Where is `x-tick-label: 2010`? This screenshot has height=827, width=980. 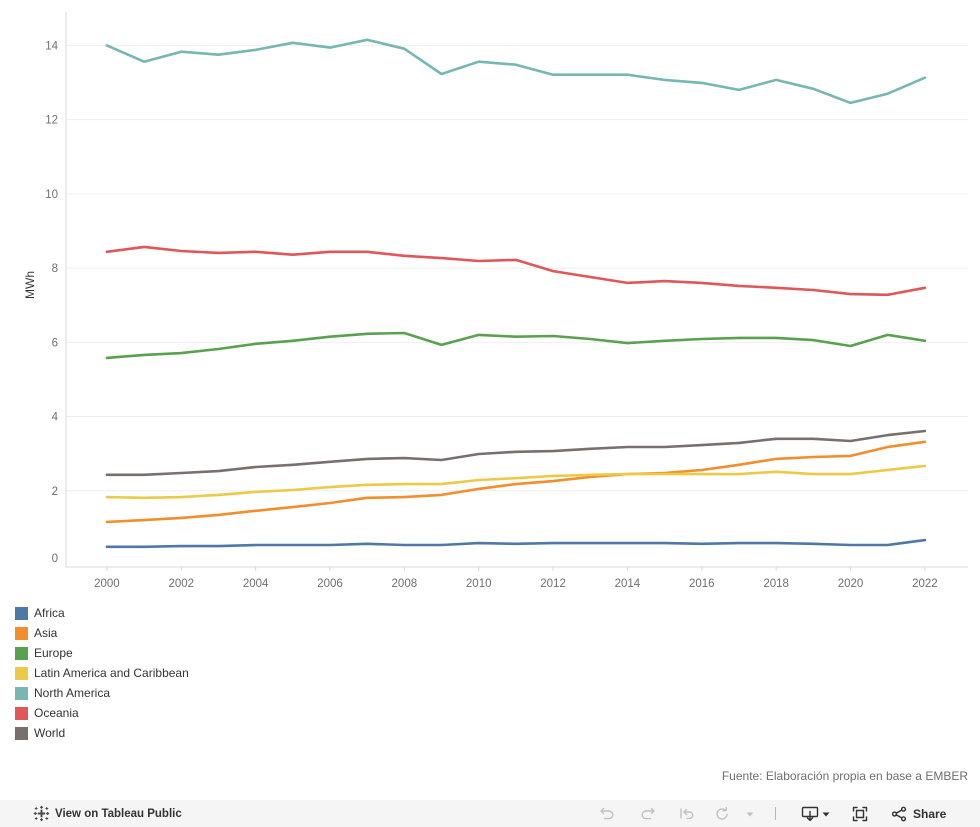 x-tick-label: 2010 is located at coordinates (479, 584).